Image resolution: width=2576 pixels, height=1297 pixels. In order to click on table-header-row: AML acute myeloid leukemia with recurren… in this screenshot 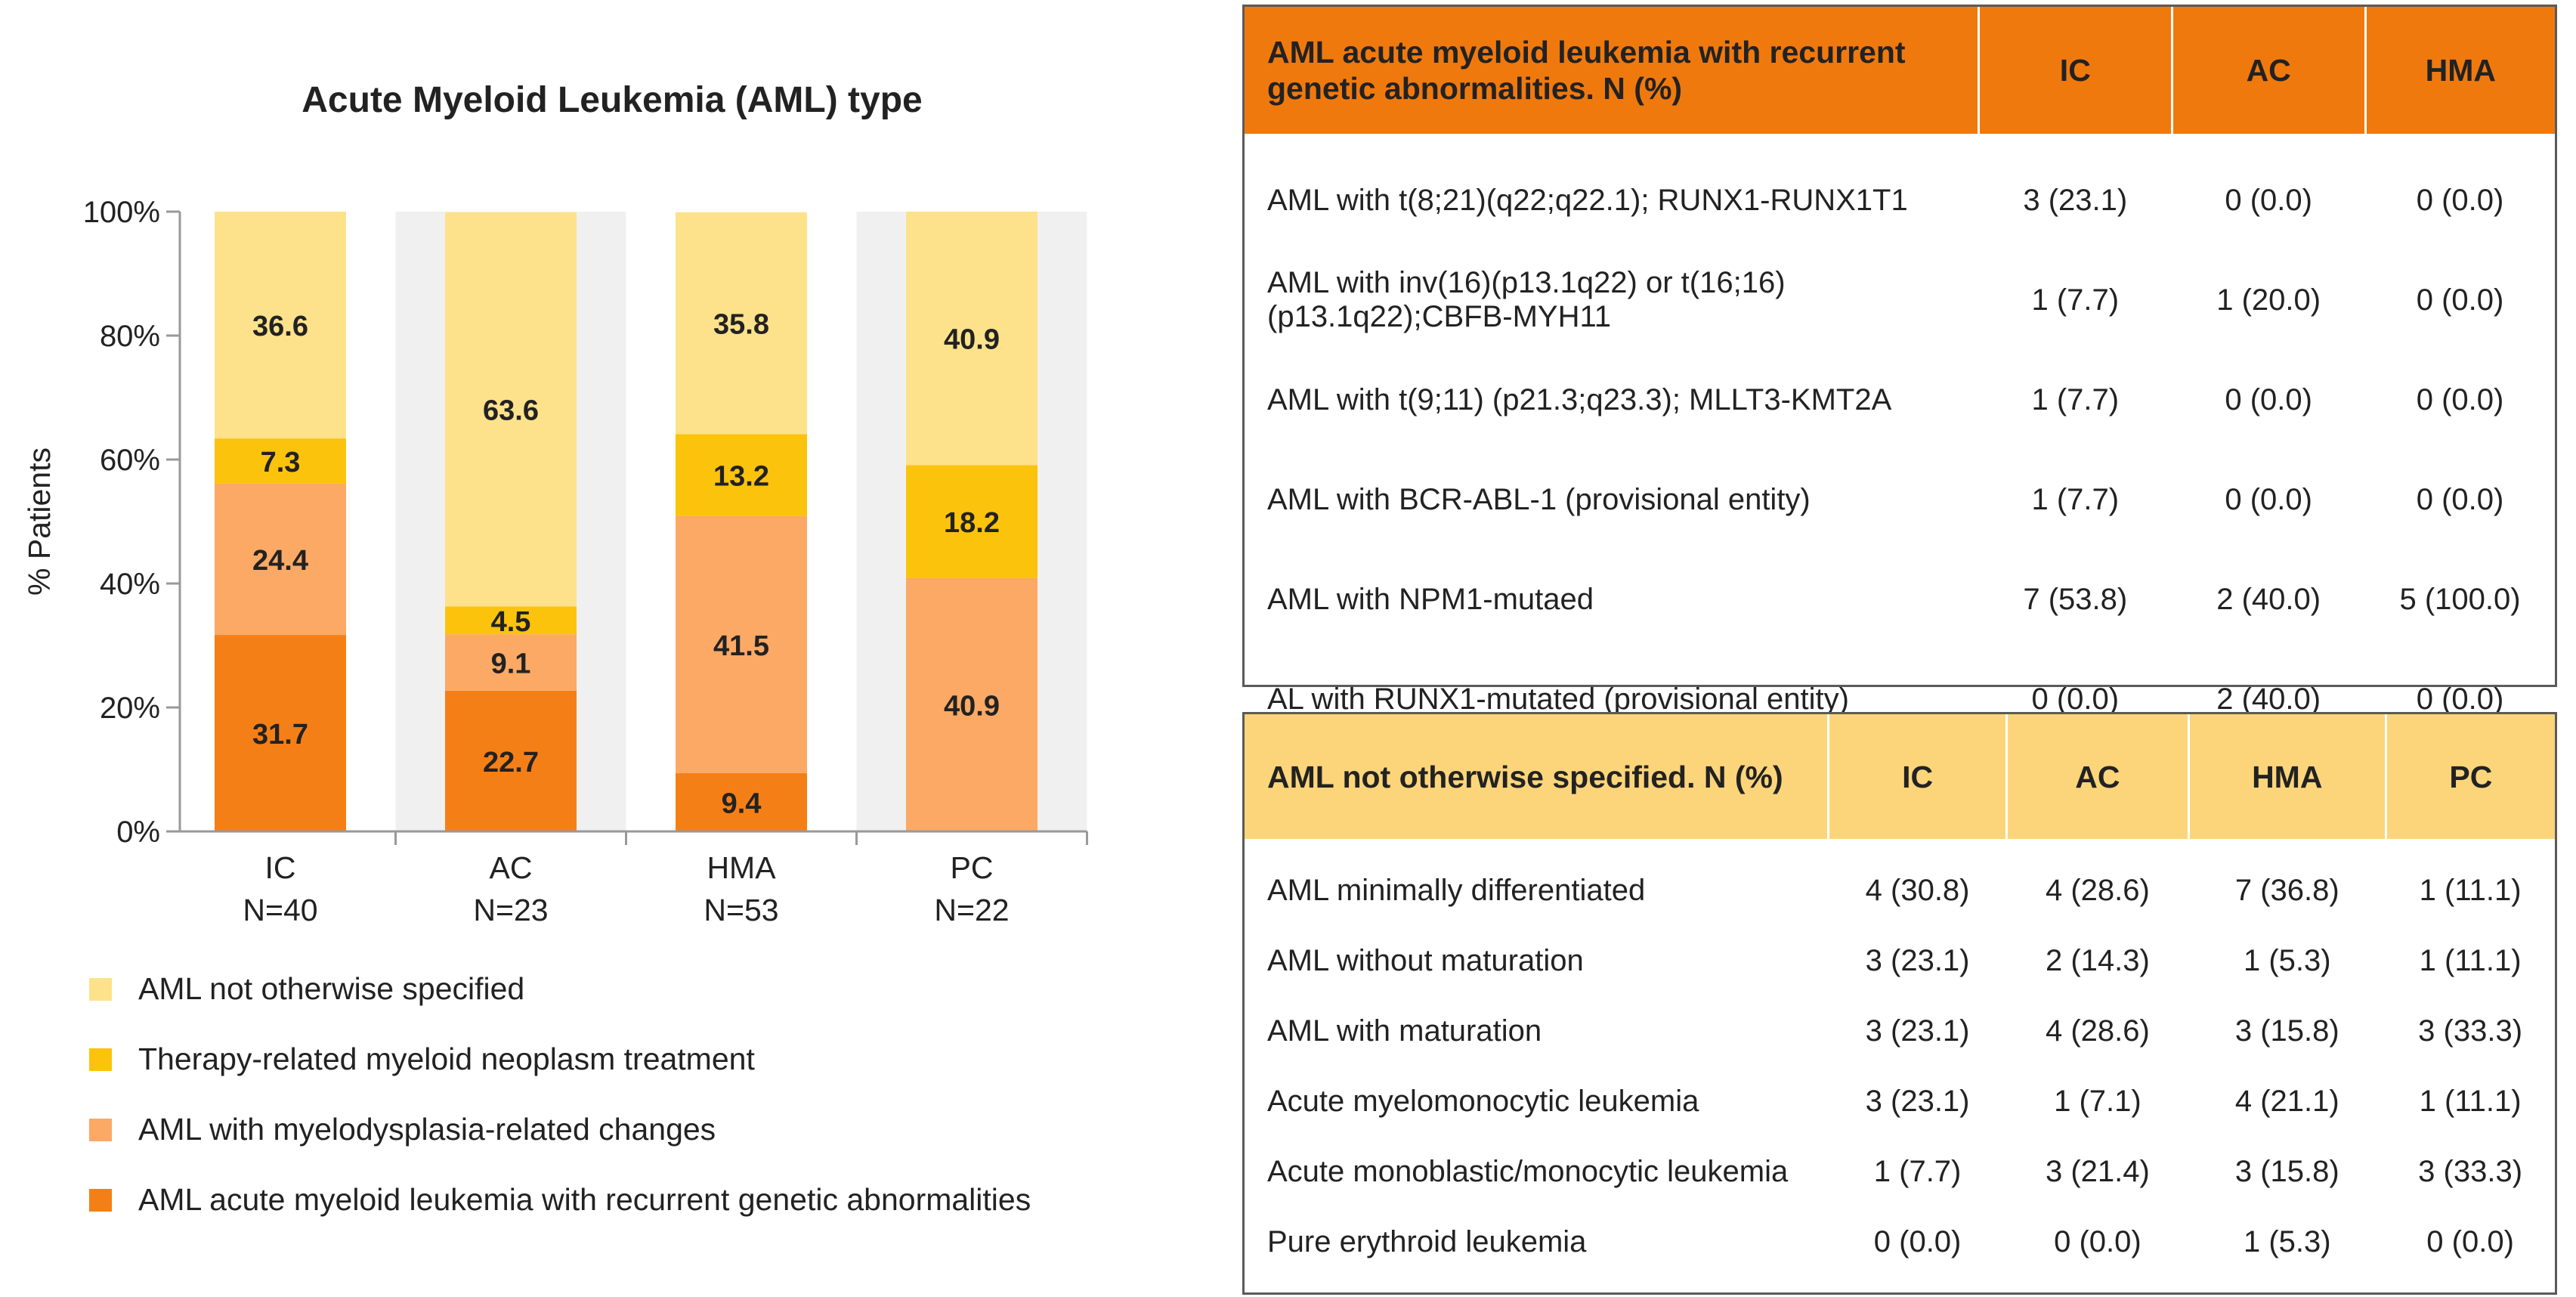, I will do `click(1900, 70)`.